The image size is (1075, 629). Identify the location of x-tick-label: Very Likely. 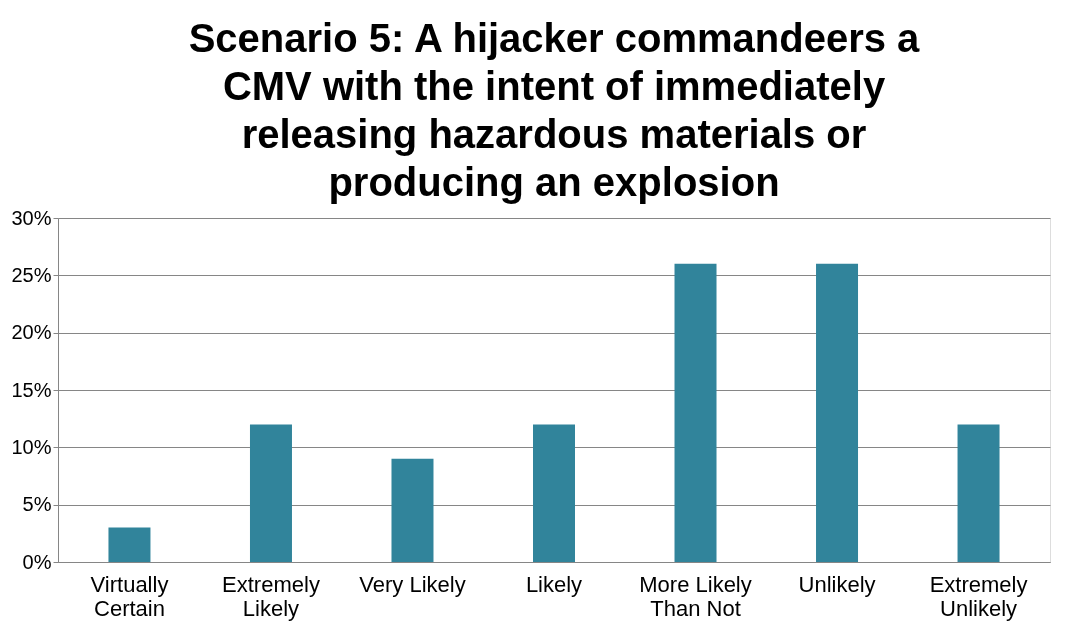
(412, 584).